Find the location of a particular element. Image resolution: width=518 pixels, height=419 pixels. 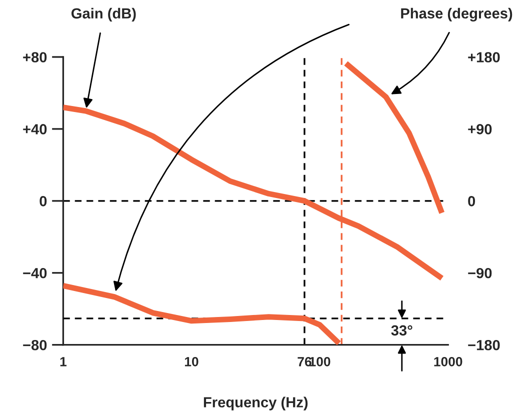

x-tick-label: 1000 is located at coordinates (448, 361).